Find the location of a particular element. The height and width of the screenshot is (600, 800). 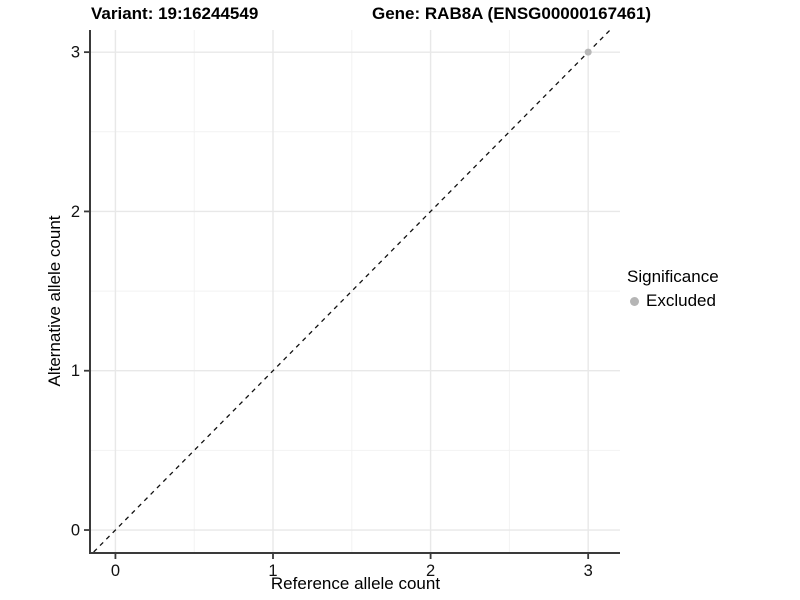

legend-title: Significance is located at coordinates (673, 276).